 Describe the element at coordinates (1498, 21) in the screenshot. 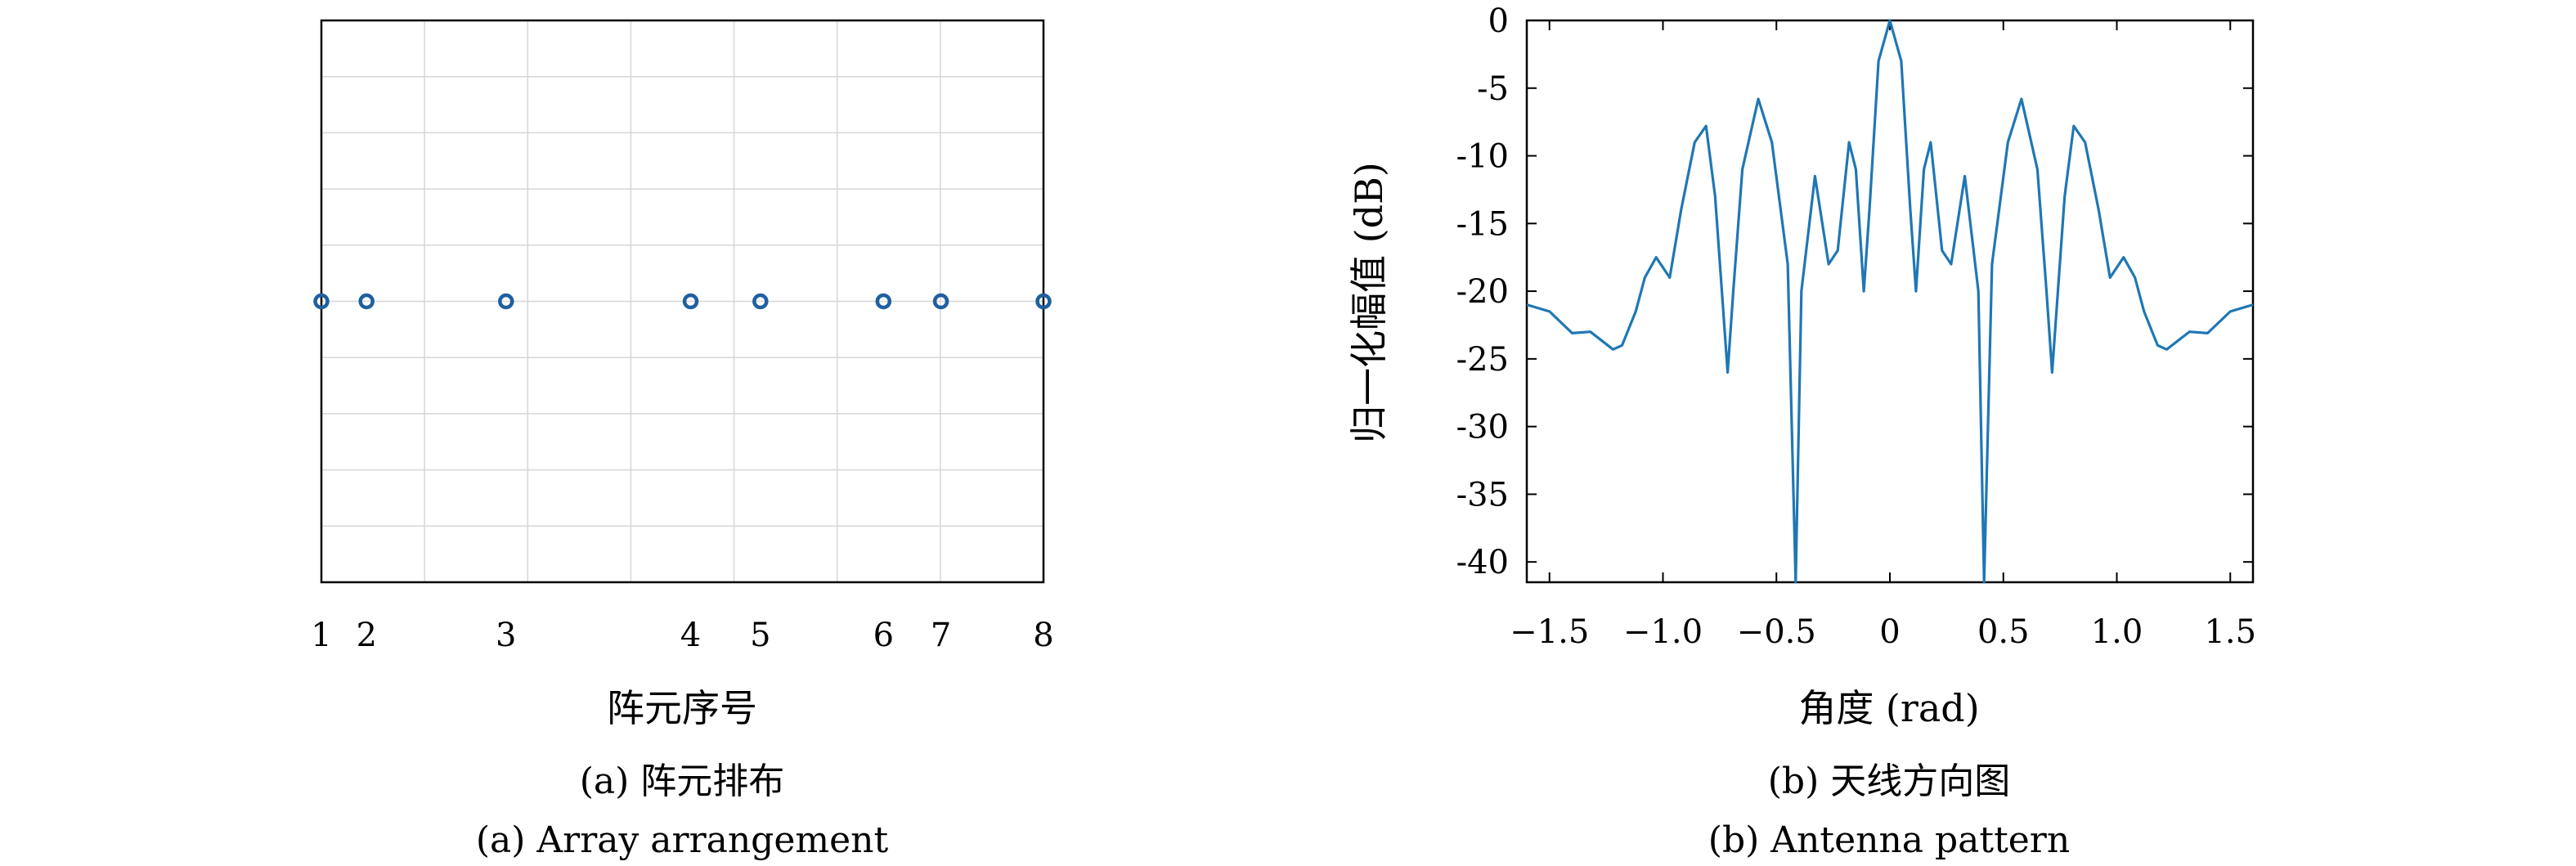

I see `y-tick-label: 0` at that location.